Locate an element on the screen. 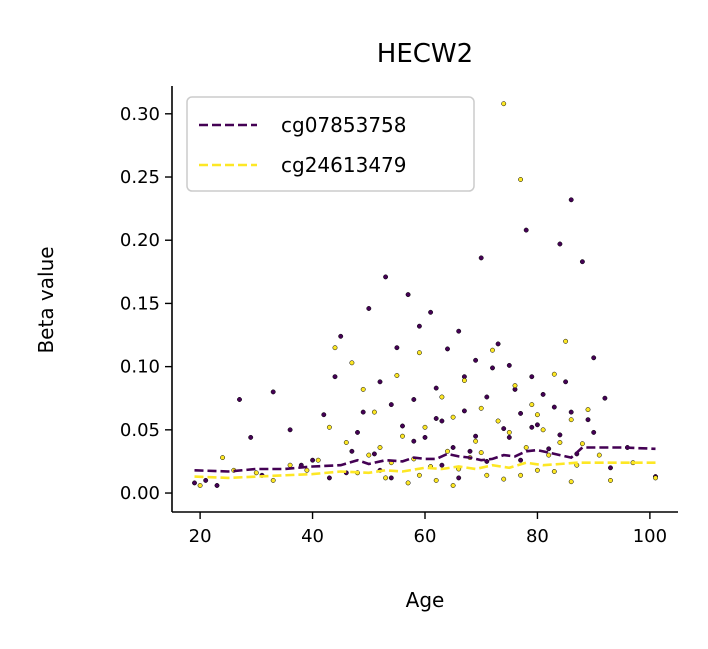  y-tick-label: 0.00 is located at coordinates (140, 493).